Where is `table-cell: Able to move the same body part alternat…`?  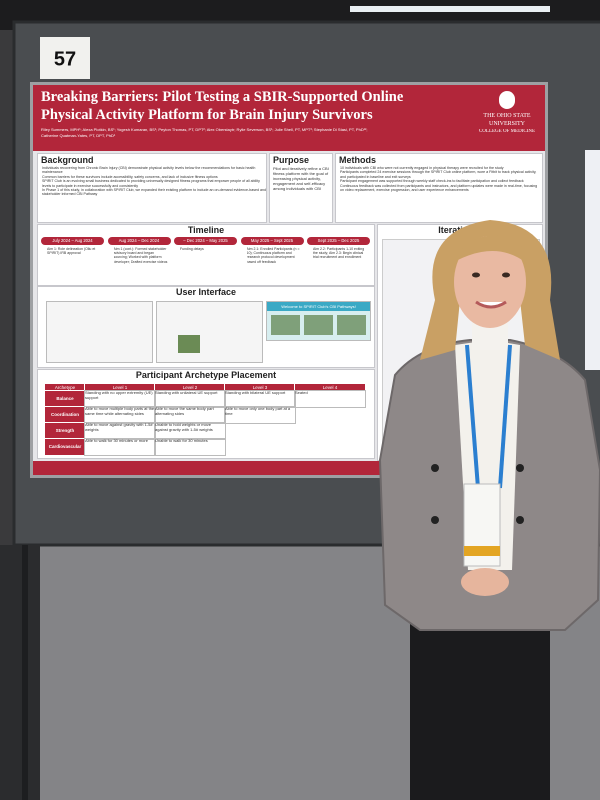
table-cell: Able to move the same body part alternat… is located at coordinates (190, 415).